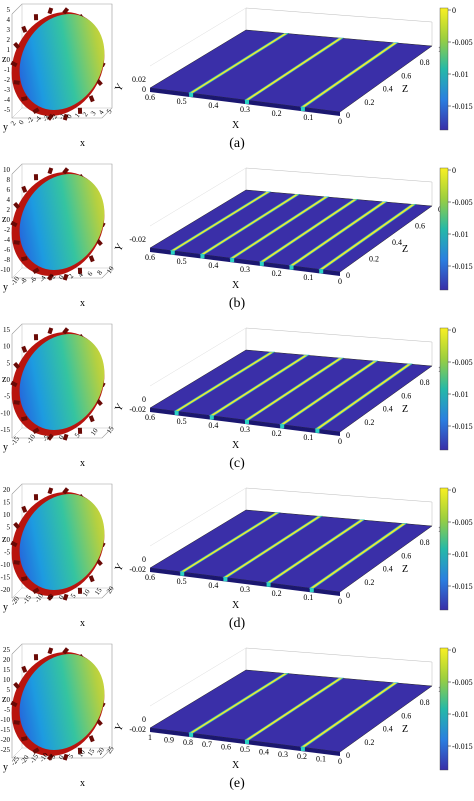 This screenshot has height=801, width=474. What do you see at coordinates (24, 281) in the screenshot?
I see `sphere-x-tick: -8` at bounding box center [24, 281].